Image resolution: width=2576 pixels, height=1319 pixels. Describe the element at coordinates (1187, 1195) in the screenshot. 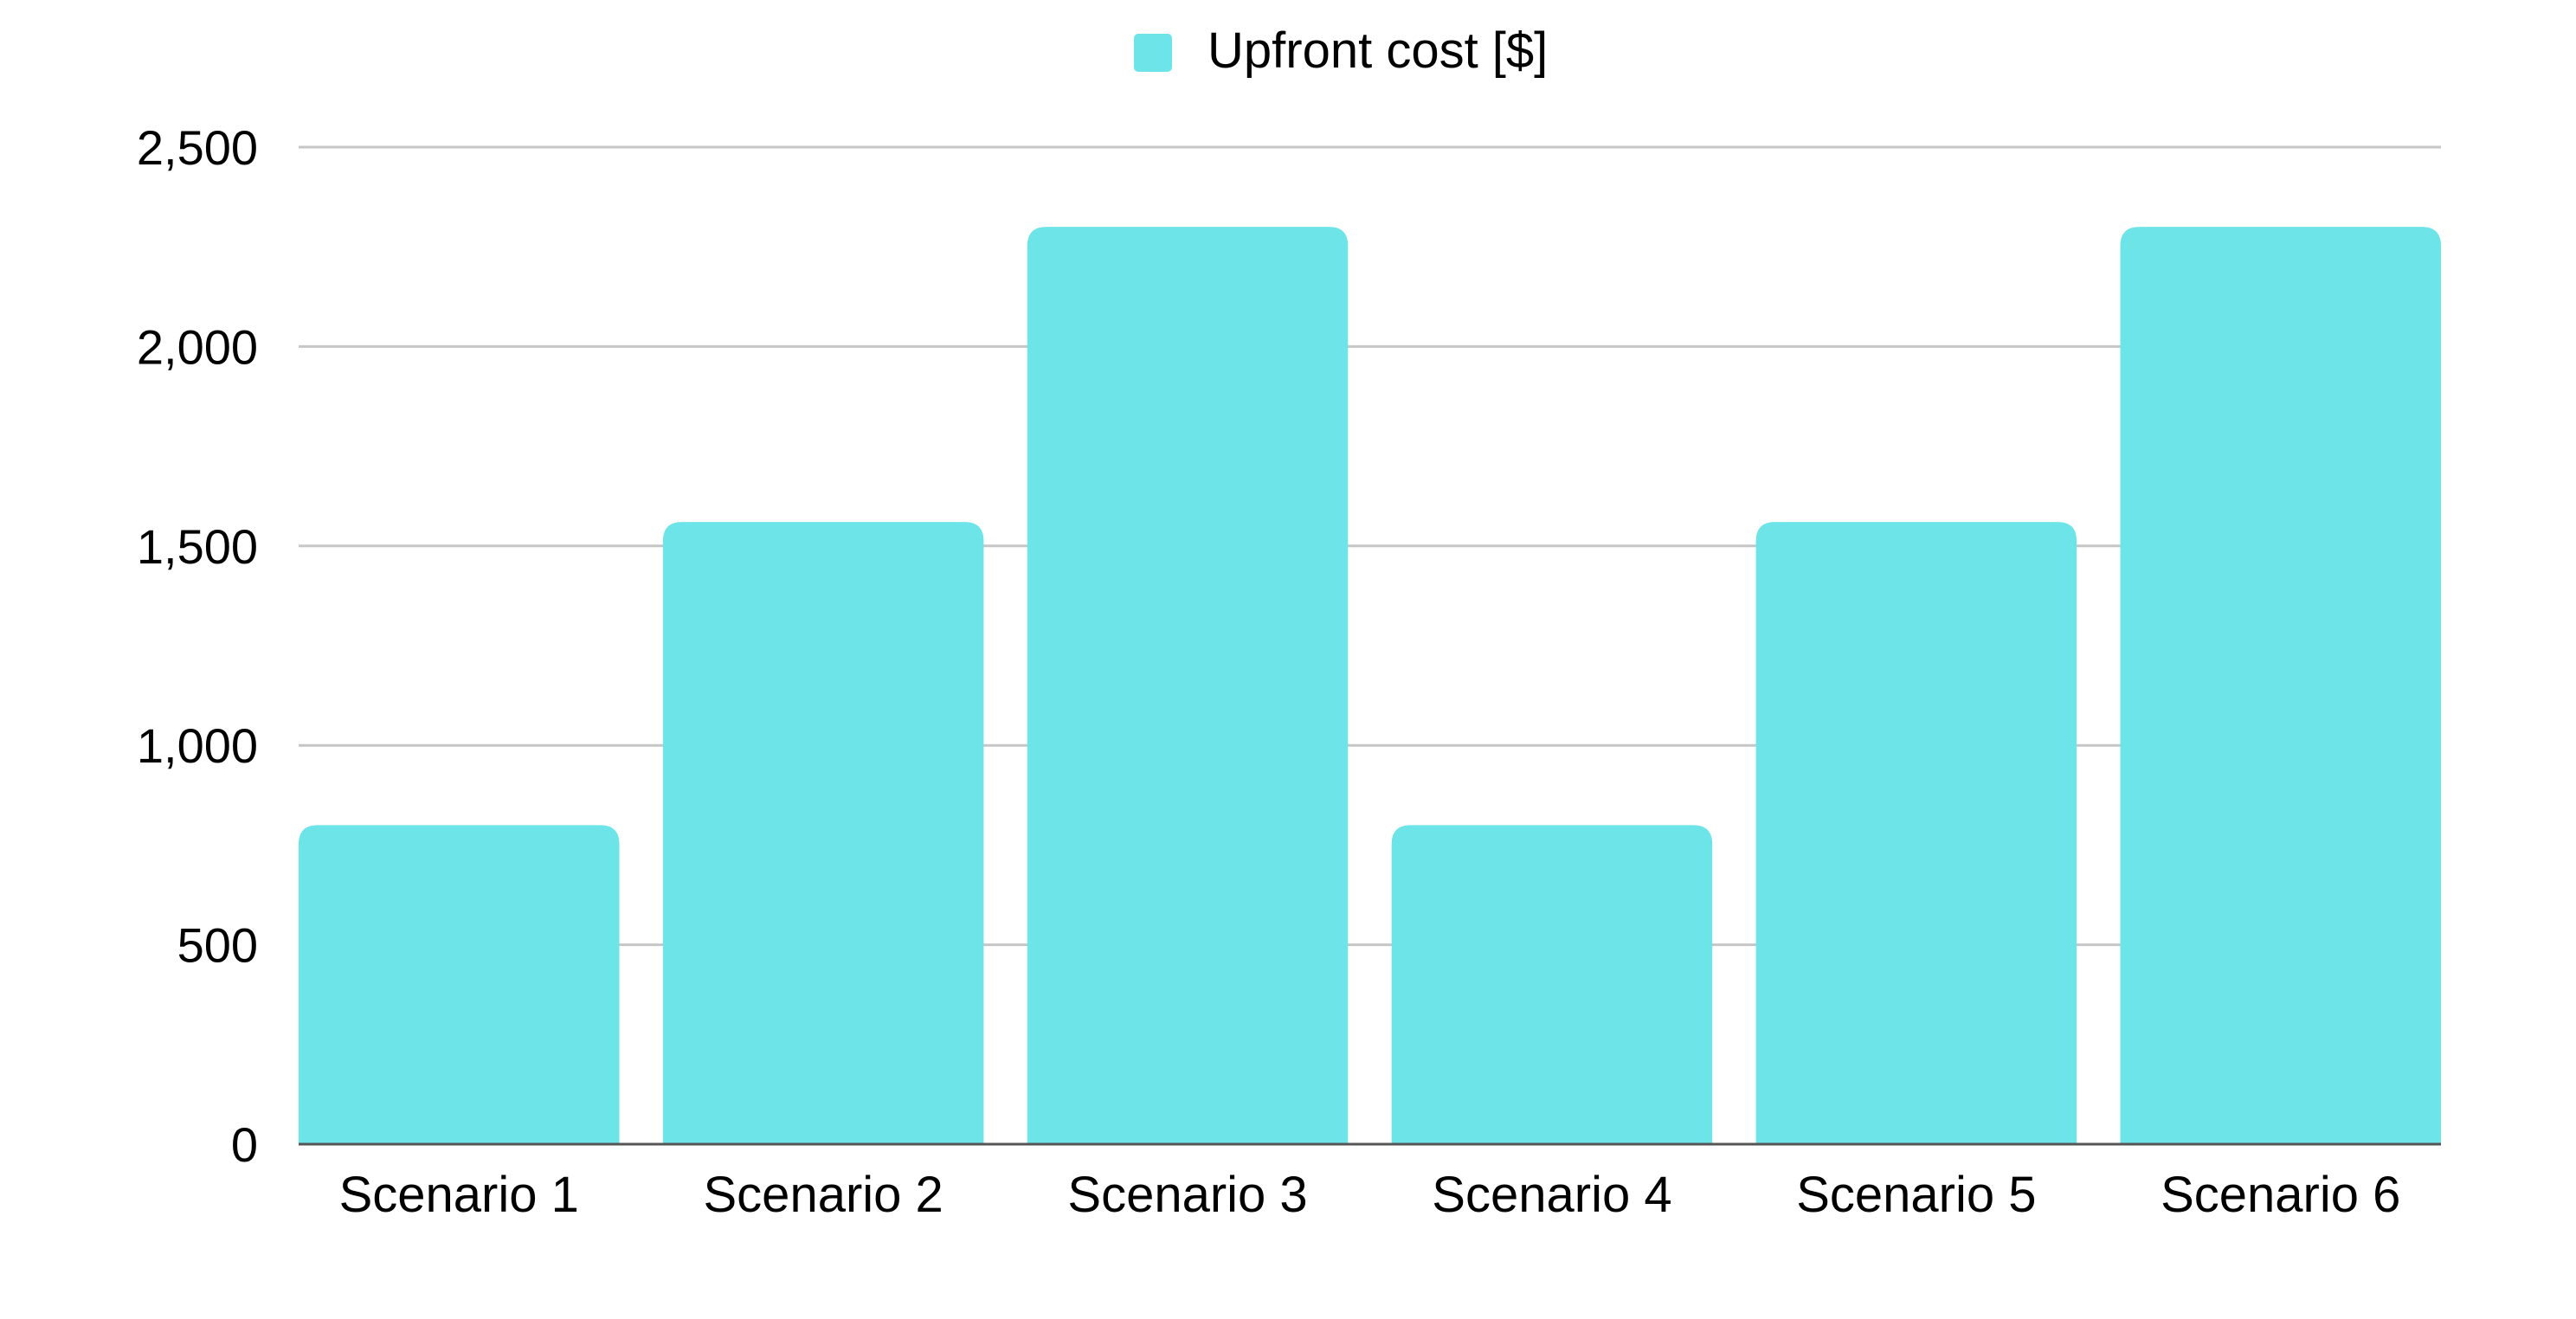

I see `x-category-label: Scenario 3` at that location.